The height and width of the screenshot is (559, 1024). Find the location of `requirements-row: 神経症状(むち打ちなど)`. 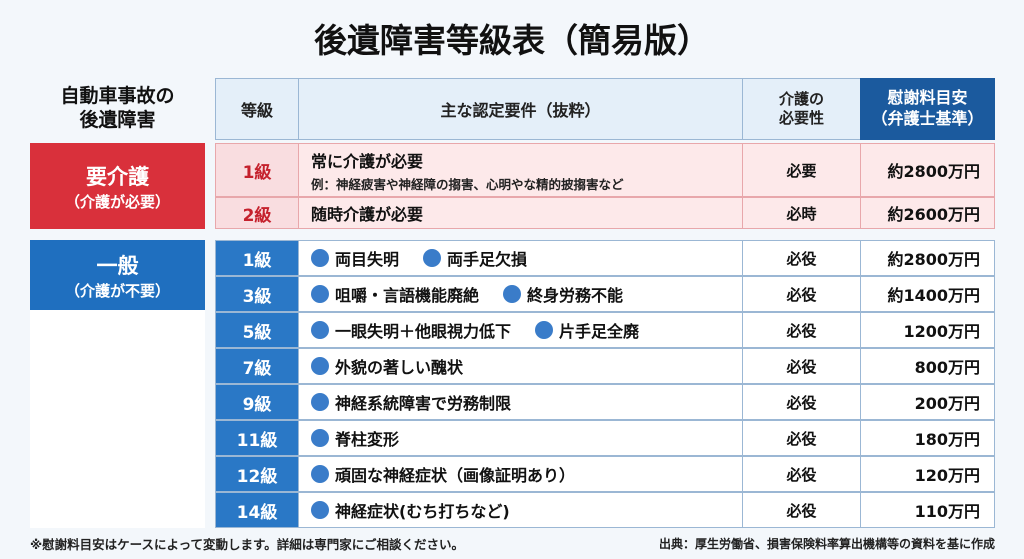

requirements-row: 神経症状(むち打ちなど) is located at coordinates (410, 510).